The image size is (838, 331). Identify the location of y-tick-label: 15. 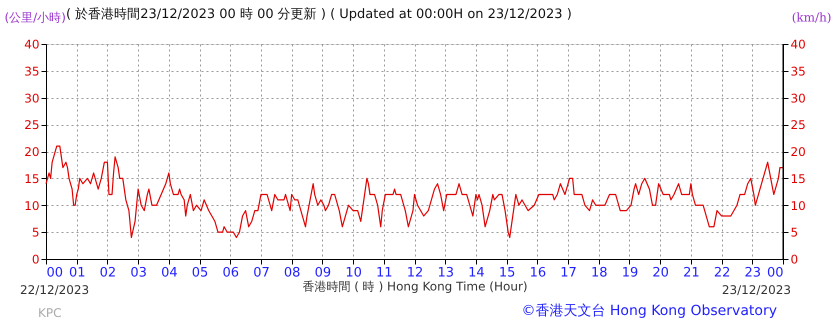
(32, 179).